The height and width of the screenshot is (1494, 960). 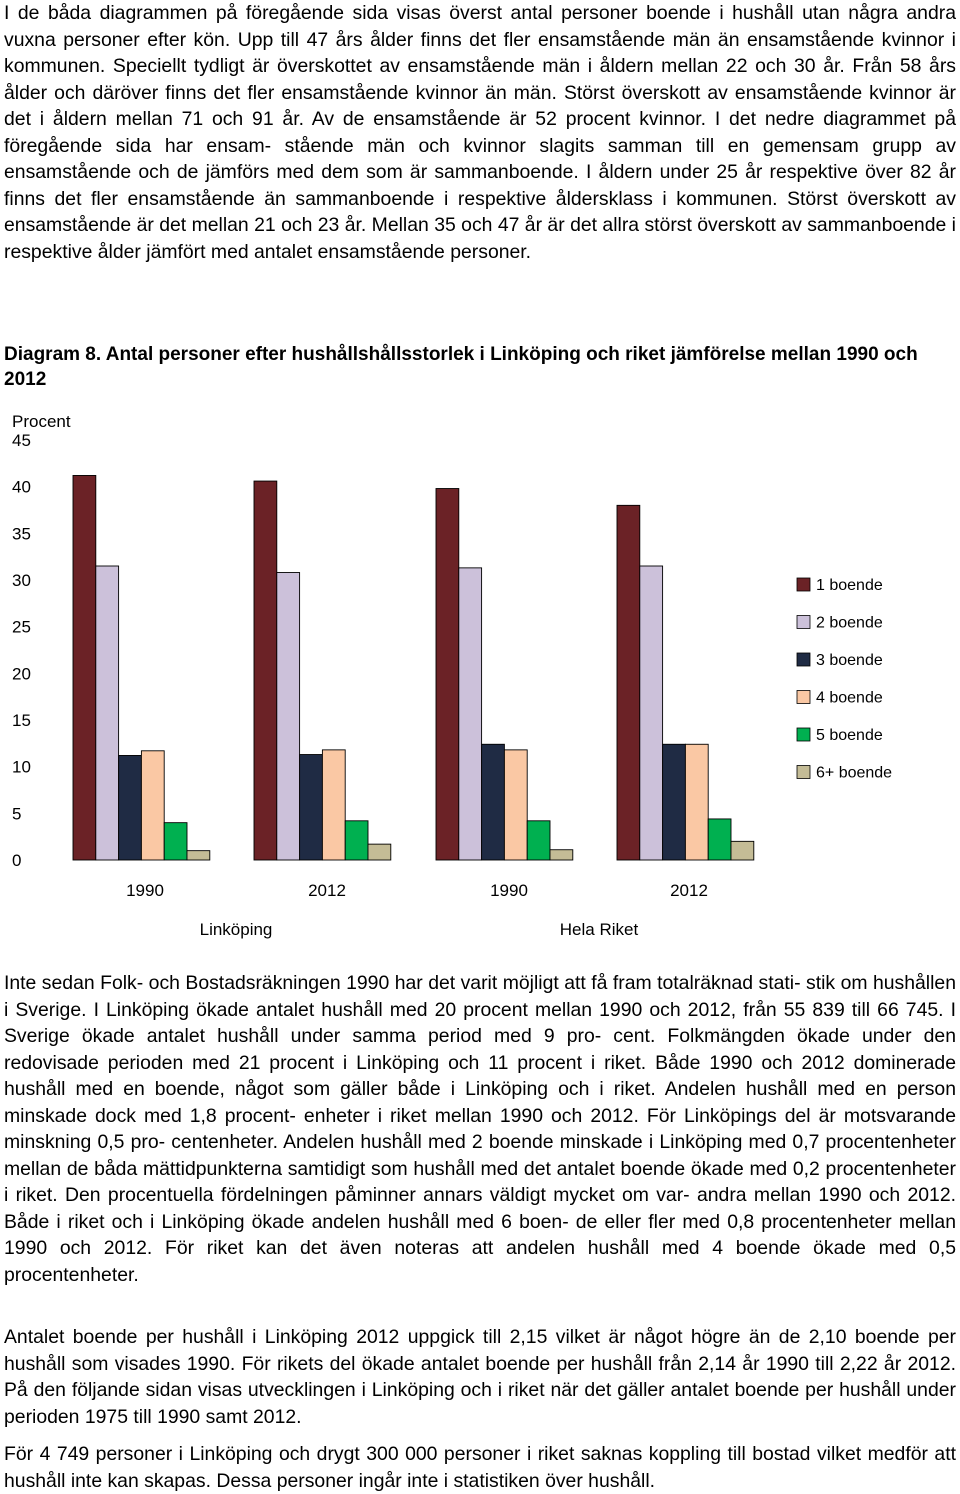 What do you see at coordinates (849, 660) in the screenshot?
I see `legend-label: 3 boende` at bounding box center [849, 660].